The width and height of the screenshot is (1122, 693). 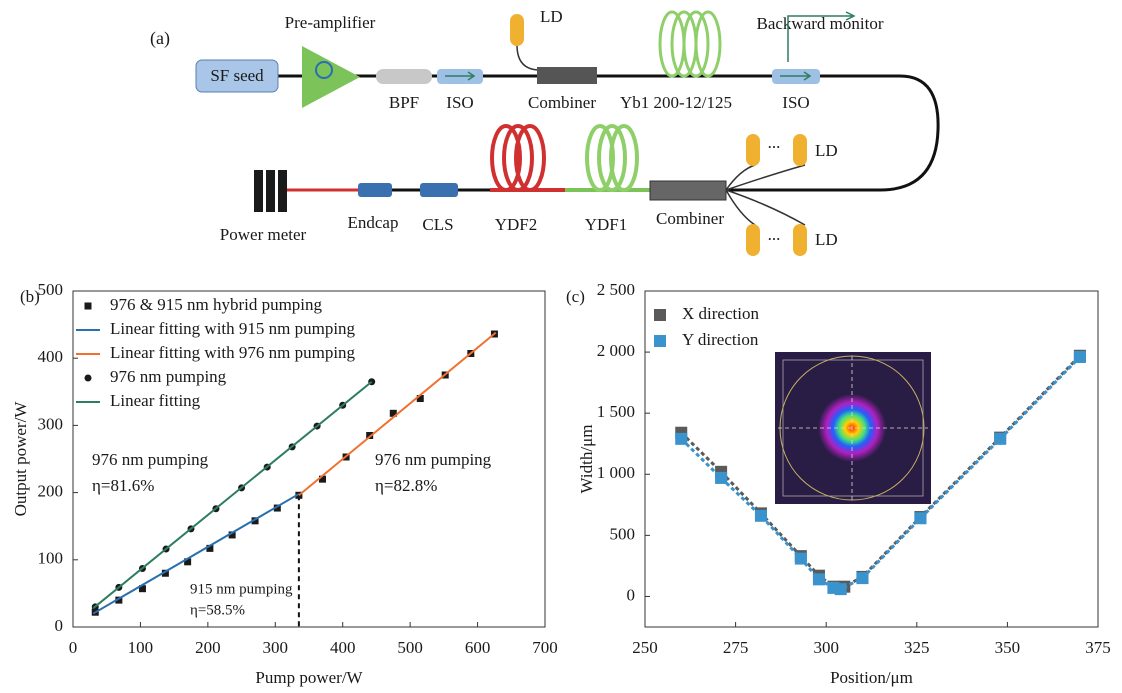 I want to click on label: CLS, so click(x=437, y=224).